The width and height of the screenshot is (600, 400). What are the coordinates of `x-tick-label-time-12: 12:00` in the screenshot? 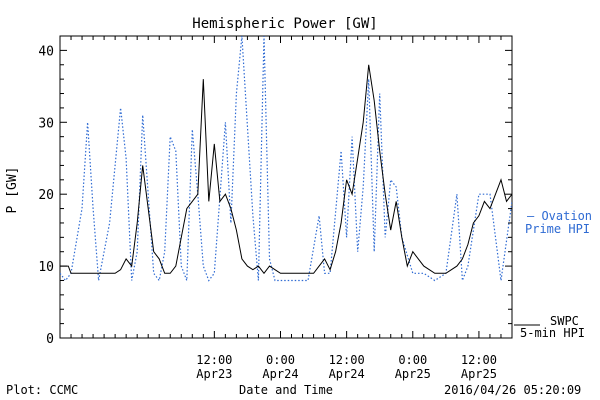 It's located at (214, 360).